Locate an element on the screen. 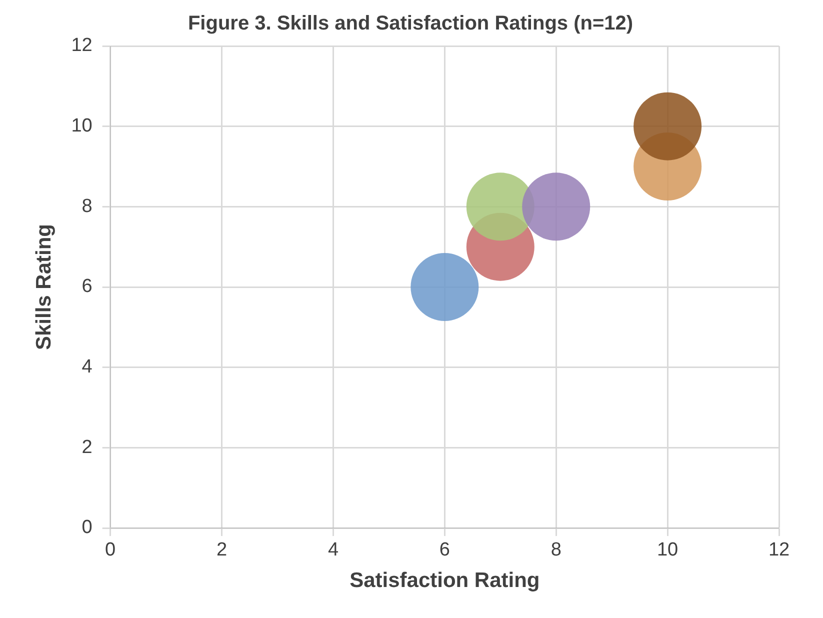 The height and width of the screenshot is (618, 823). x-tick-label: 8 is located at coordinates (556, 550).